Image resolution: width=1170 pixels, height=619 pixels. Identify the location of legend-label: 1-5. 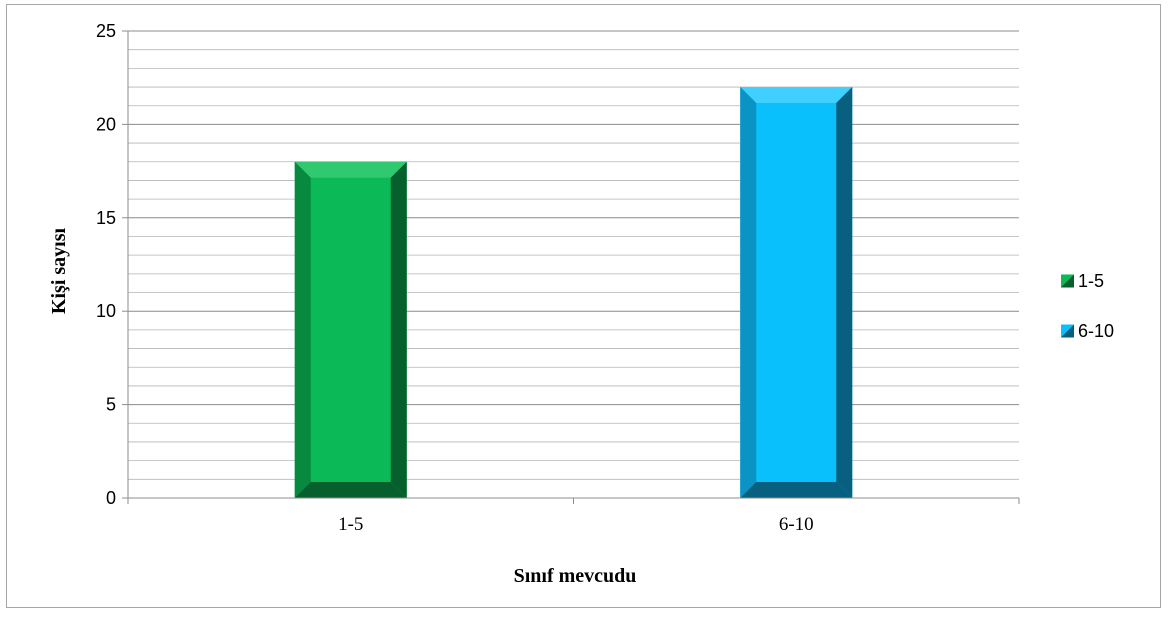
(1091, 281).